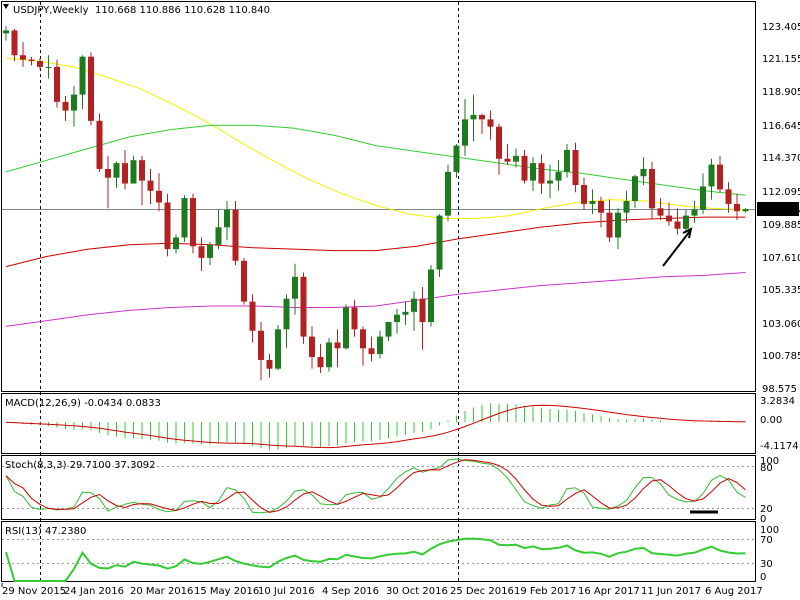  I want to click on symbol-title: USDJPY,Weekly, so click(51, 10).